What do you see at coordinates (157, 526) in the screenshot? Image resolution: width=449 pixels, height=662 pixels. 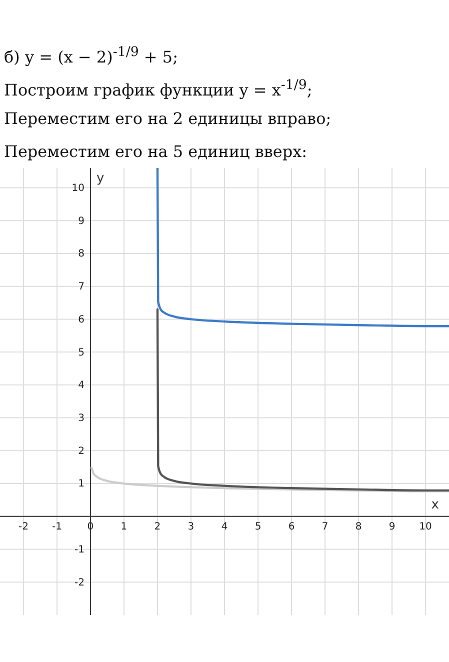 I see `x-tick-label: 2` at bounding box center [157, 526].